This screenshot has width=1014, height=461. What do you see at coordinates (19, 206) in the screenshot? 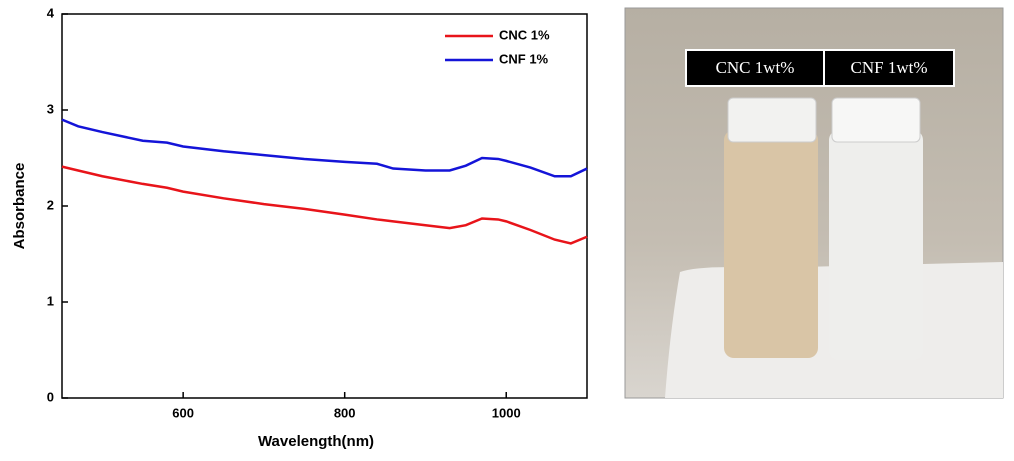
I see `y-axis-title: Absorbance` at bounding box center [19, 206].